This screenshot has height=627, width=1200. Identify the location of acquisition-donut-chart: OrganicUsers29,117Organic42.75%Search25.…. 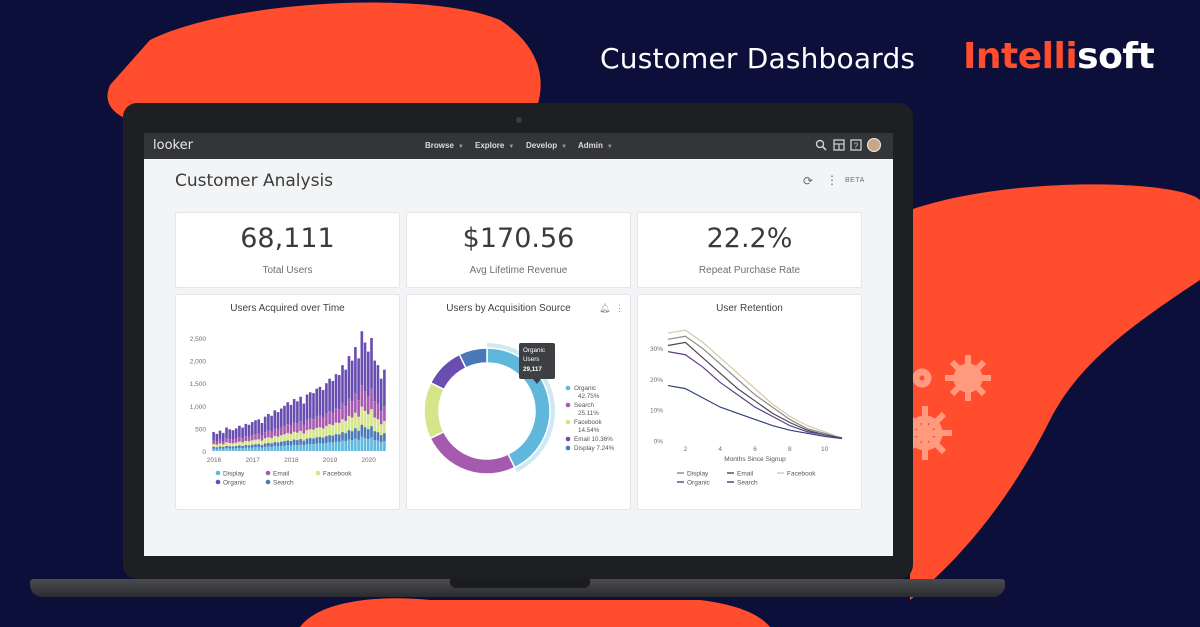
(519, 409).